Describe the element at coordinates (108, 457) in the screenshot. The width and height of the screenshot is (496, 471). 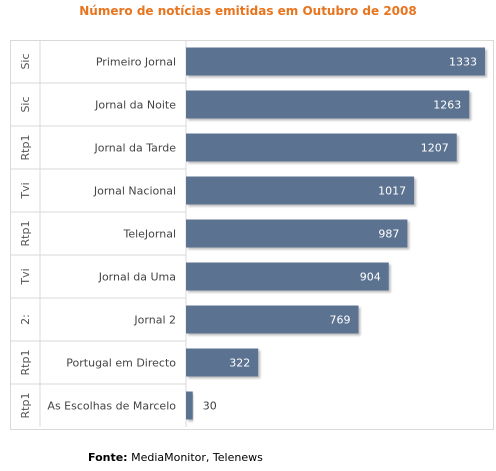
I see `source-label: Fonte:` at that location.